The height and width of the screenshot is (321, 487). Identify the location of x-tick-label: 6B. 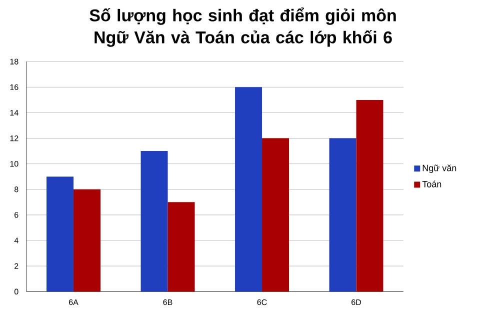
(167, 302).